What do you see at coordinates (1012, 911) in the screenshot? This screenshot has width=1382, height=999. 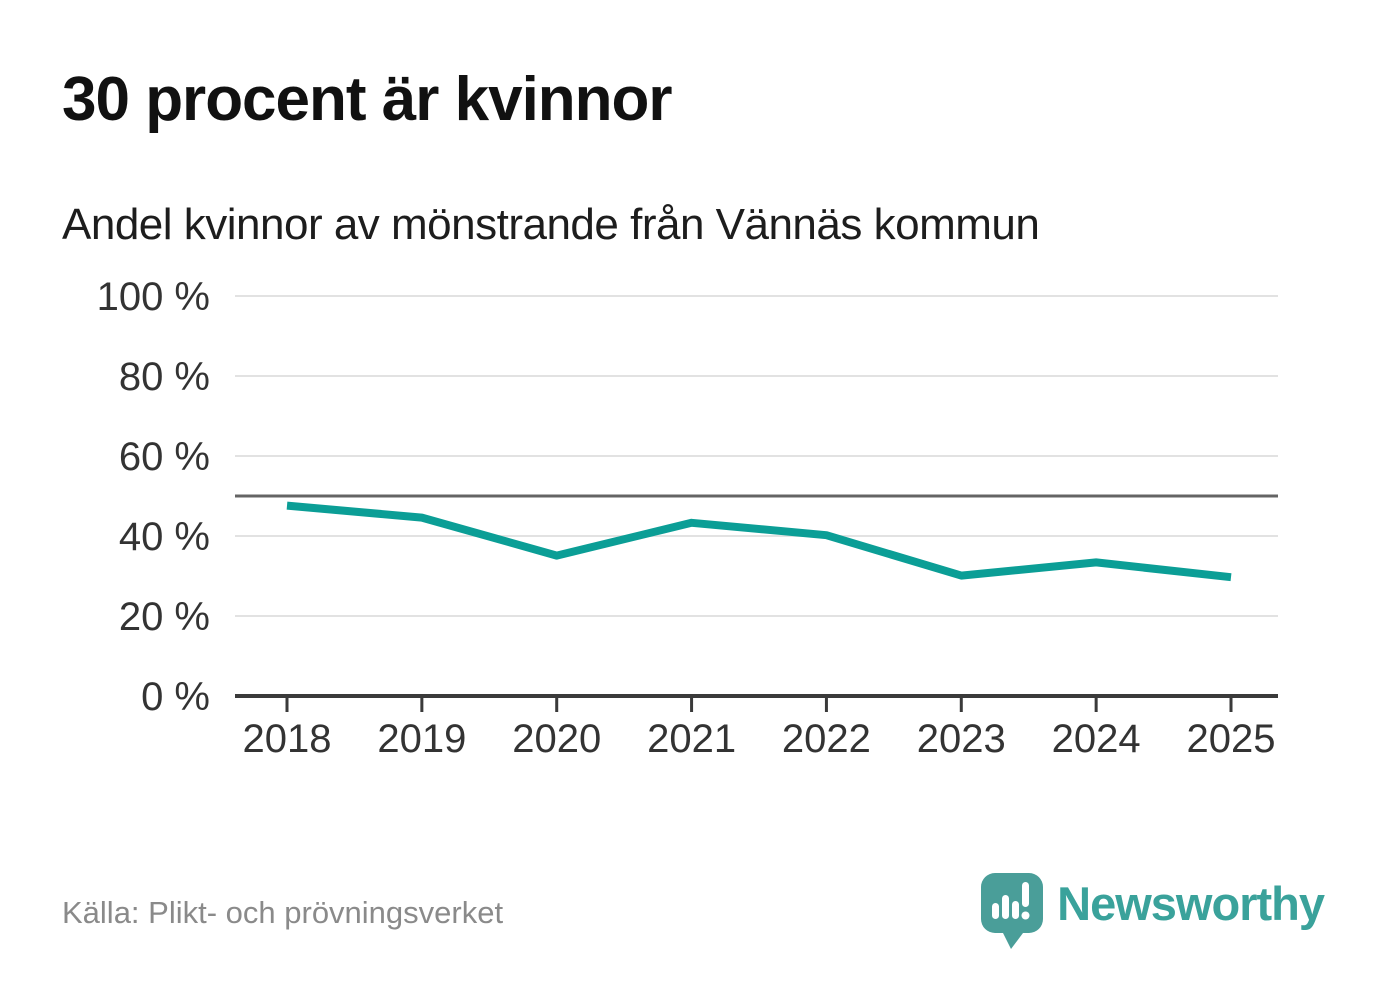 I see `speech-bubble-barchart-icon` at bounding box center [1012, 911].